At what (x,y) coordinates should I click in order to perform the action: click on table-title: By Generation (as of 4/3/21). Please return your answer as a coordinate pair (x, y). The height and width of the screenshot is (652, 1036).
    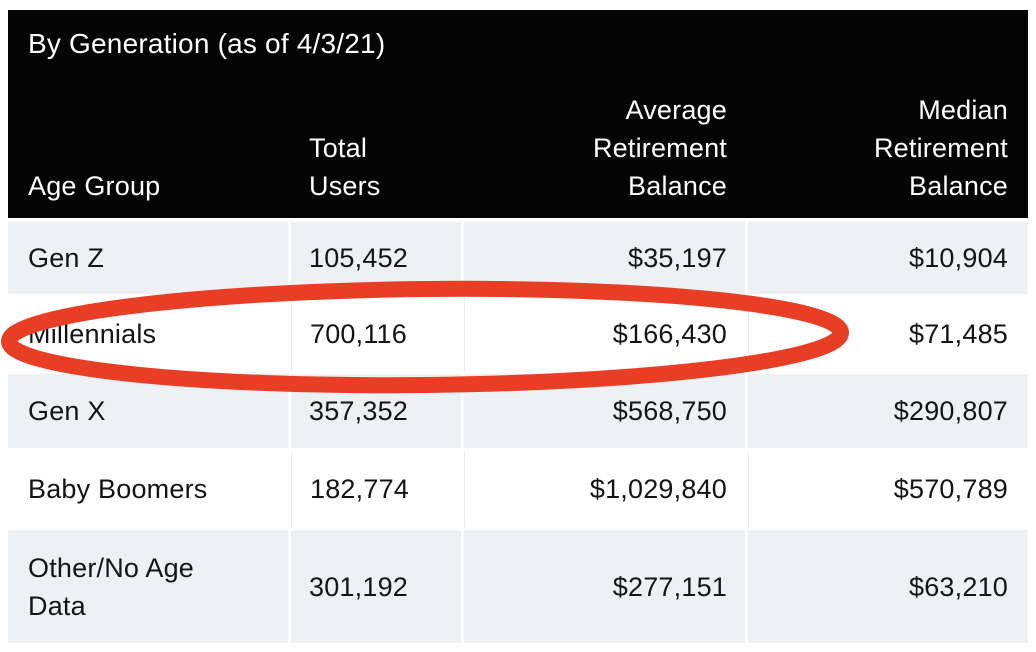
    Looking at the image, I should click on (207, 43).